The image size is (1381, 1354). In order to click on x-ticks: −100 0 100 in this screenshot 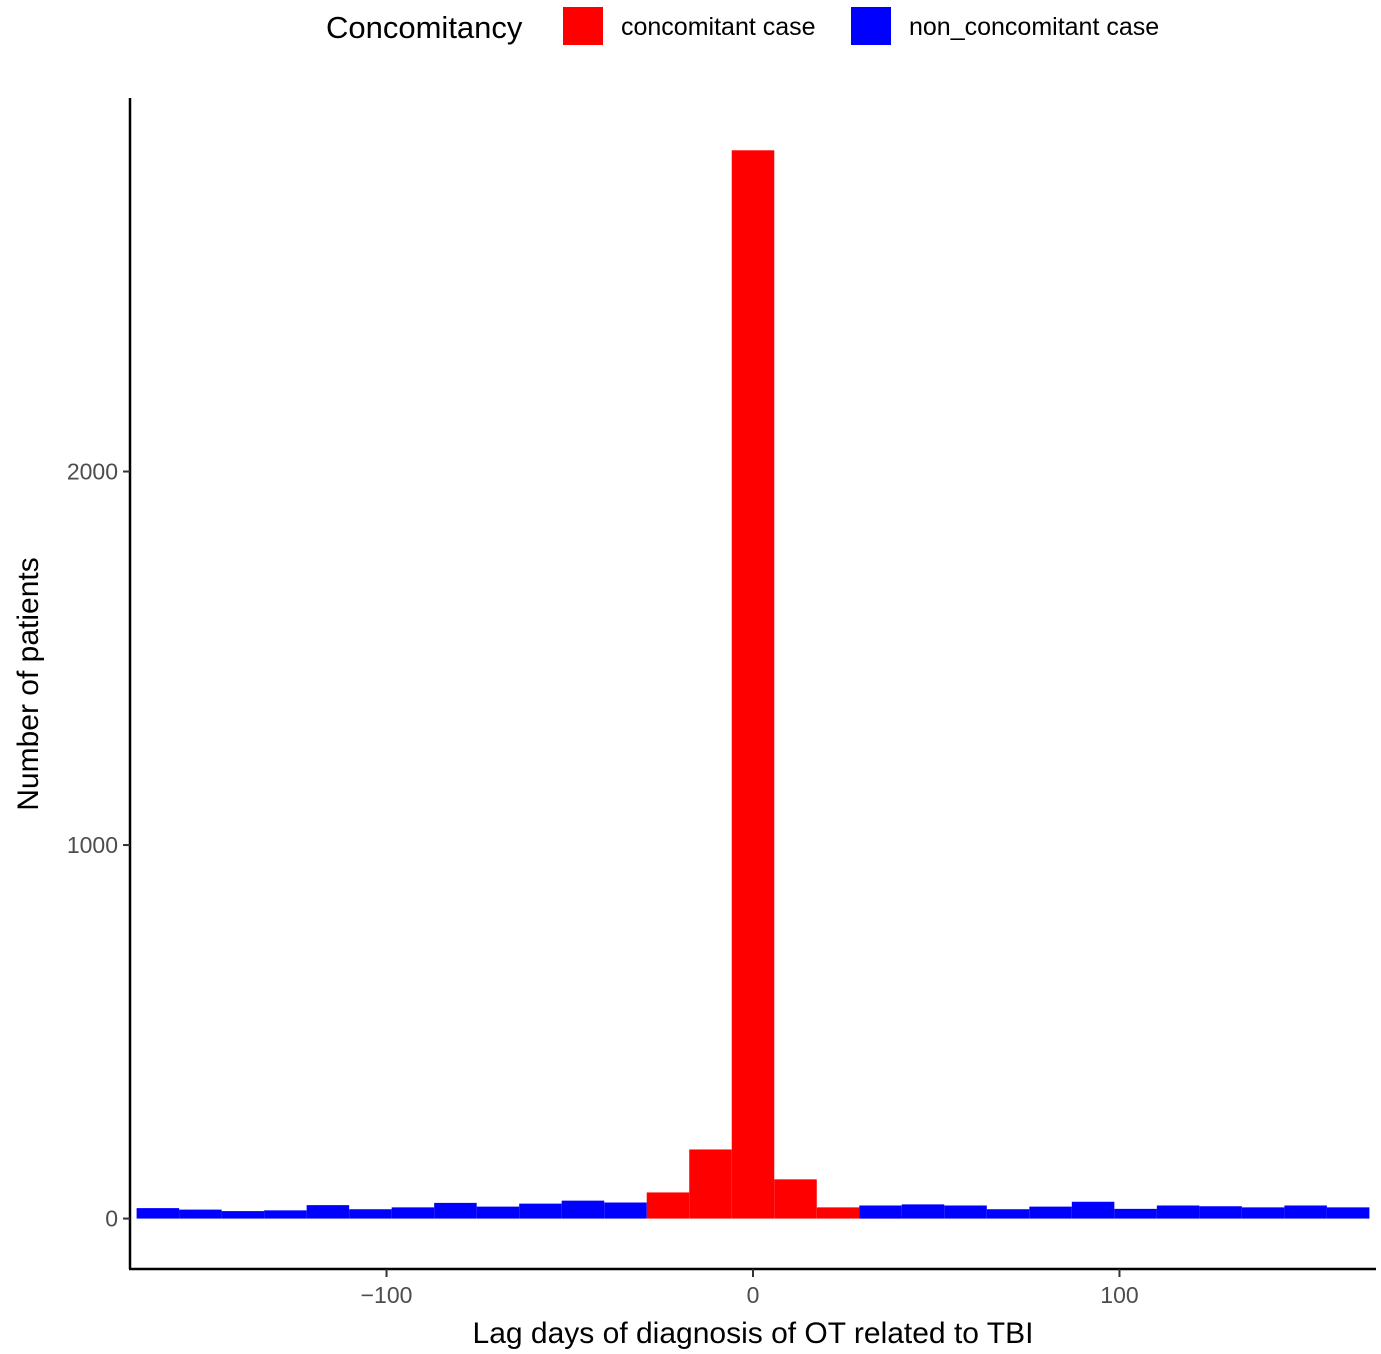, I will do `click(750, 1288)`.